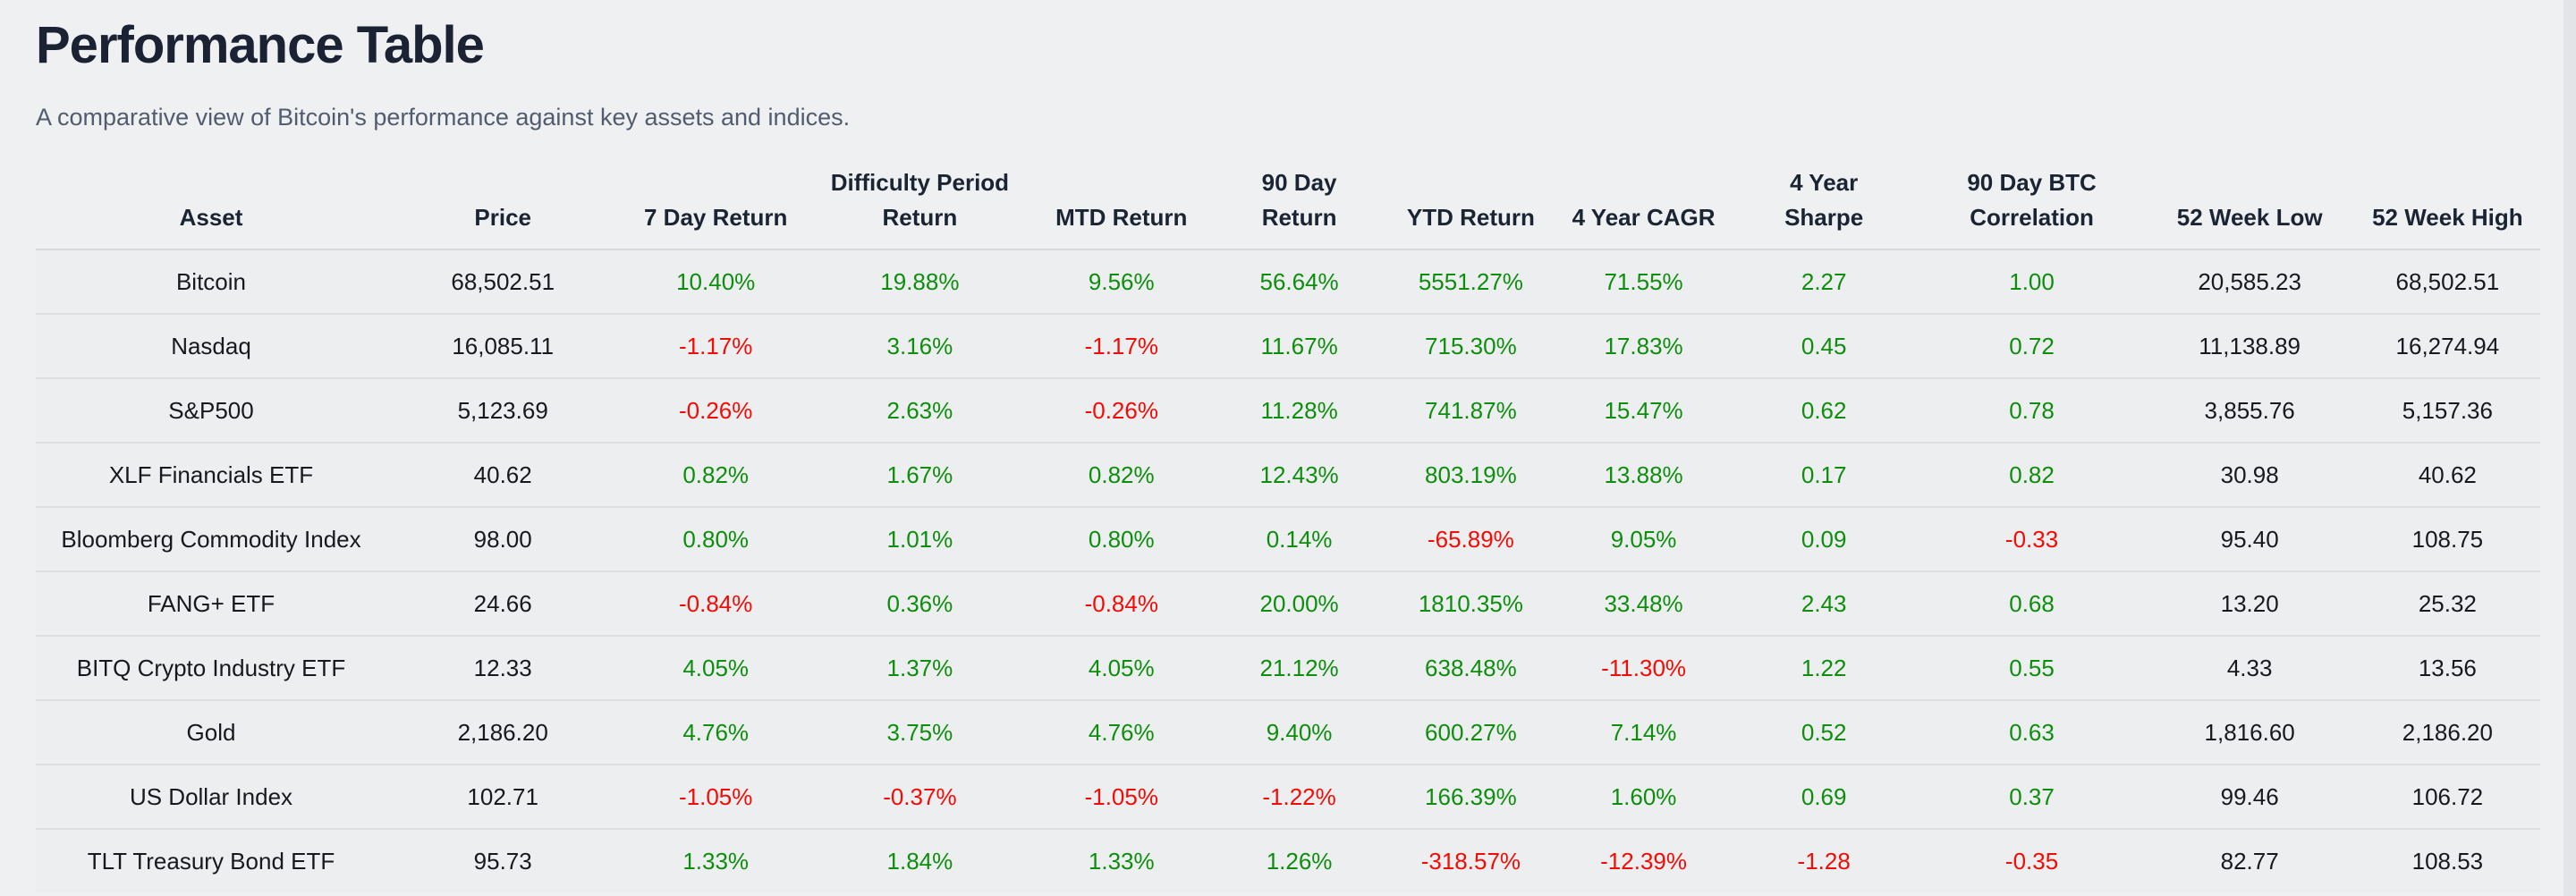 This screenshot has width=2576, height=896. Describe the element at coordinates (1121, 207) in the screenshot. I see `column-header-mtd: MTD Return` at that location.